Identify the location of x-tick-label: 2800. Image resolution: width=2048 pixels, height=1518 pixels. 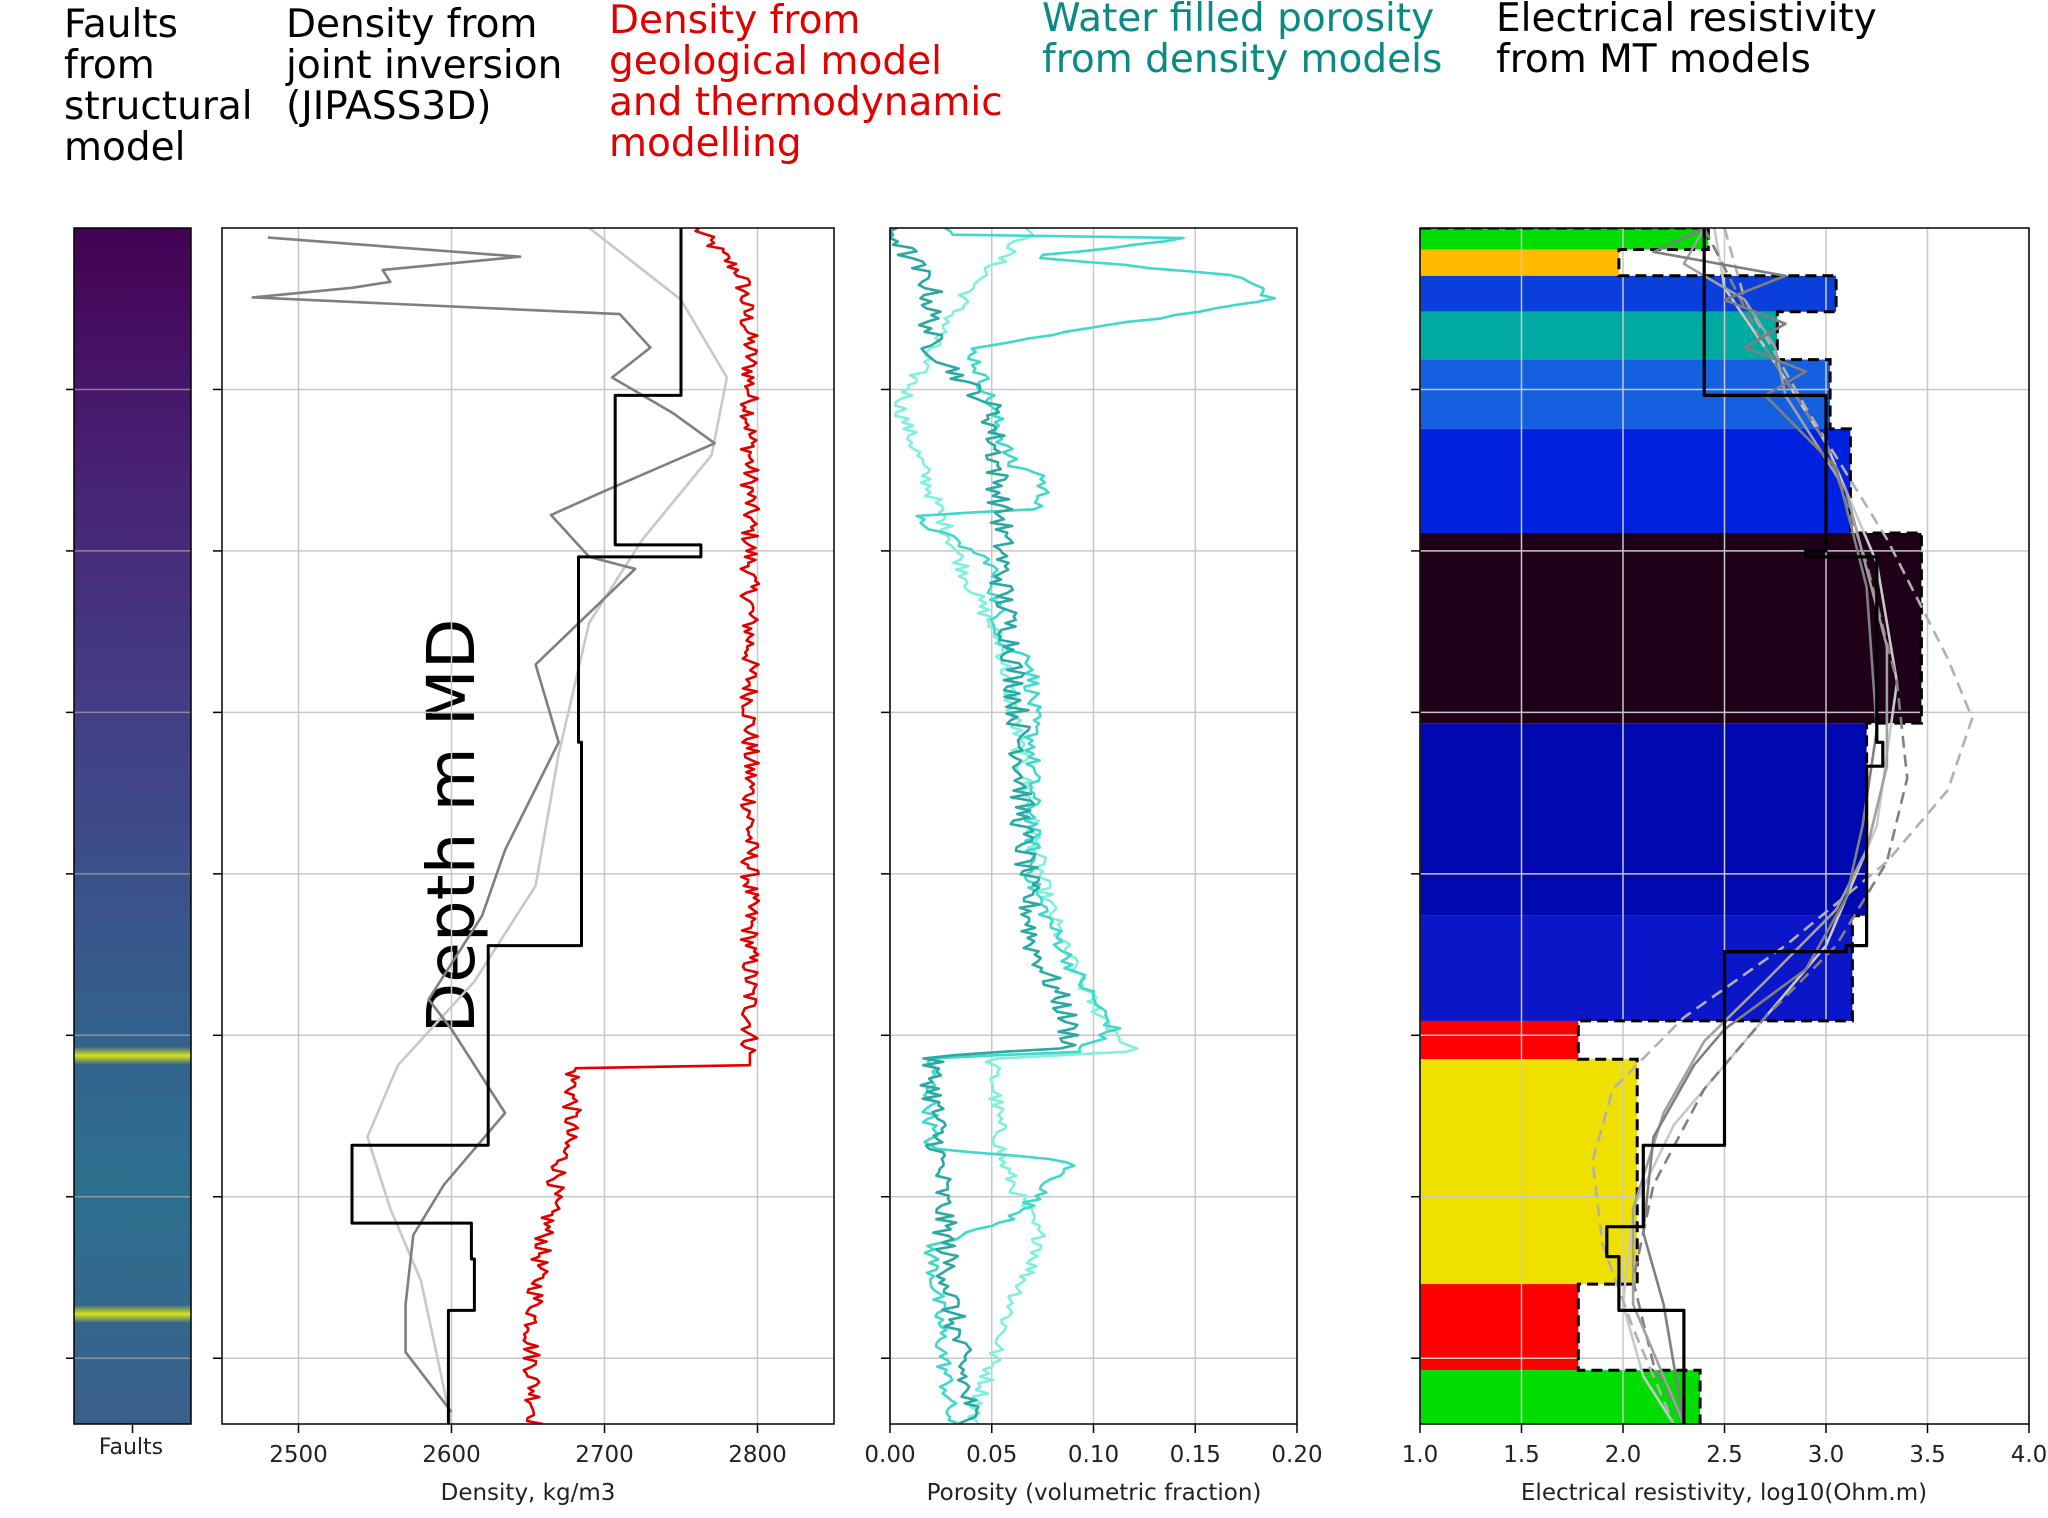
(757, 1455).